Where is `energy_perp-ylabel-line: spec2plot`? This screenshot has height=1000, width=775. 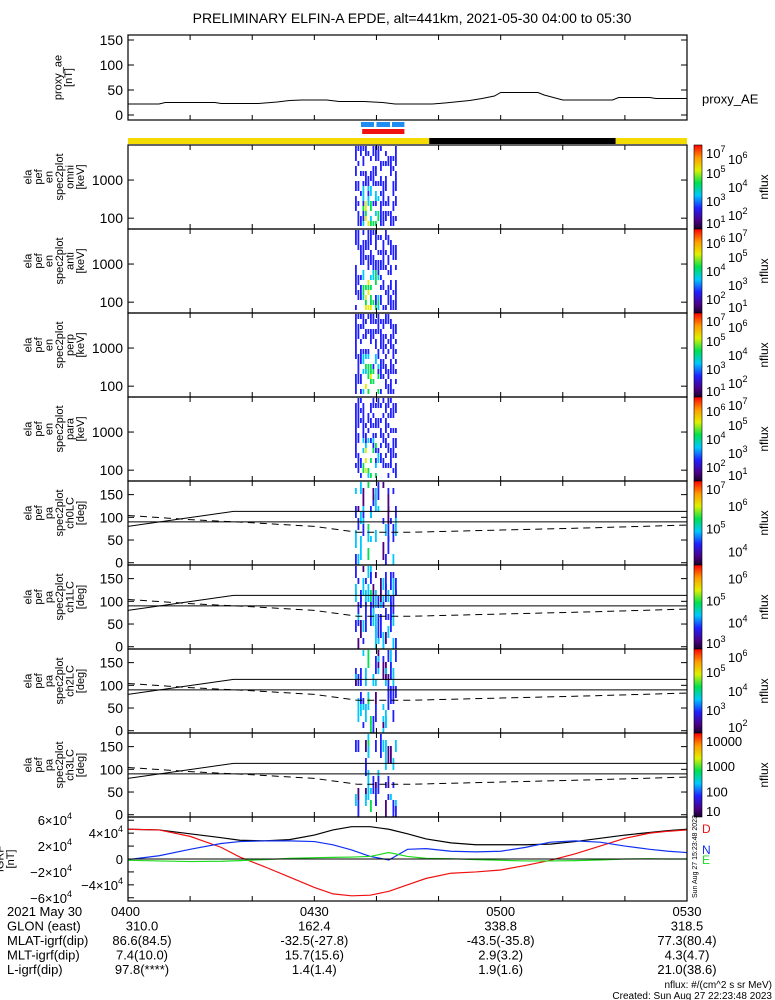
energy_perp-ylabel-line: spec2plot is located at coordinates (60, 344).